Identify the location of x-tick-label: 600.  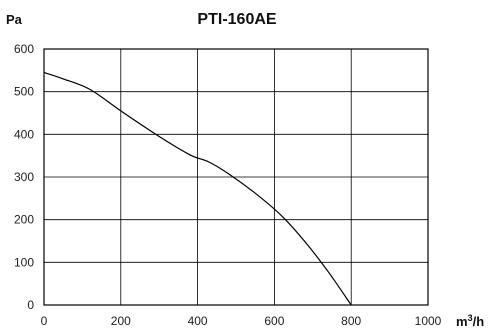
(274, 321).